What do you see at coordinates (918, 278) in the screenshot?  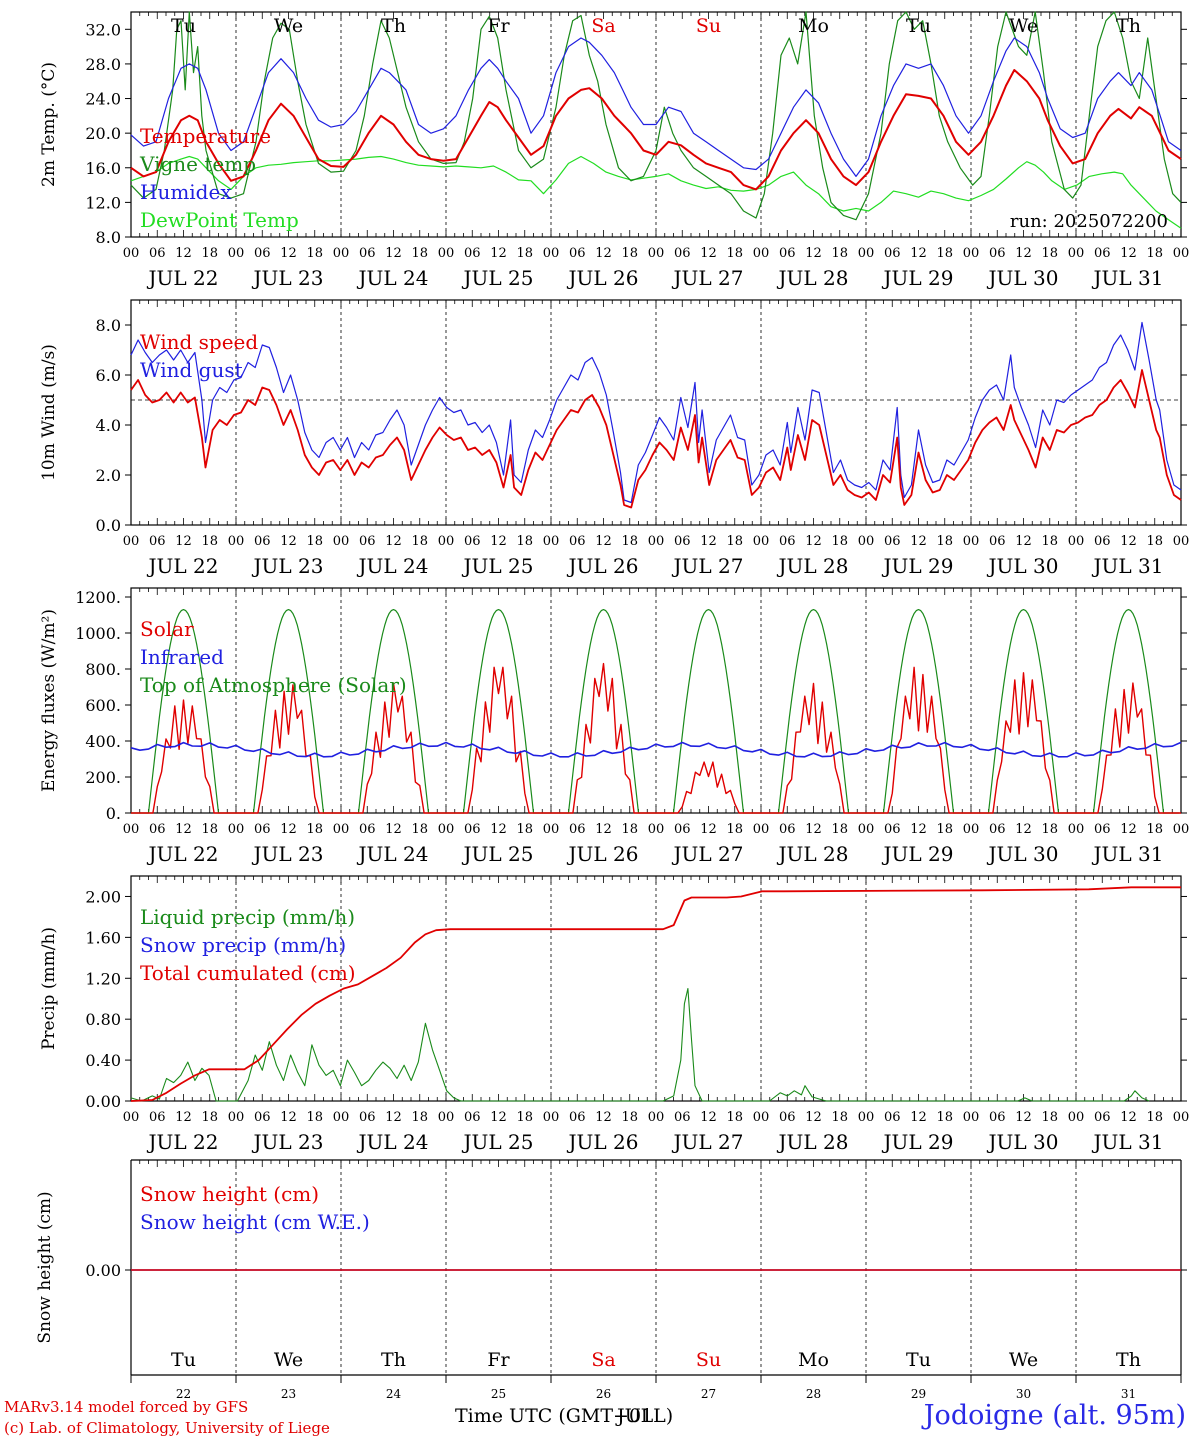 I see `date-label: JUL 29` at bounding box center [918, 278].